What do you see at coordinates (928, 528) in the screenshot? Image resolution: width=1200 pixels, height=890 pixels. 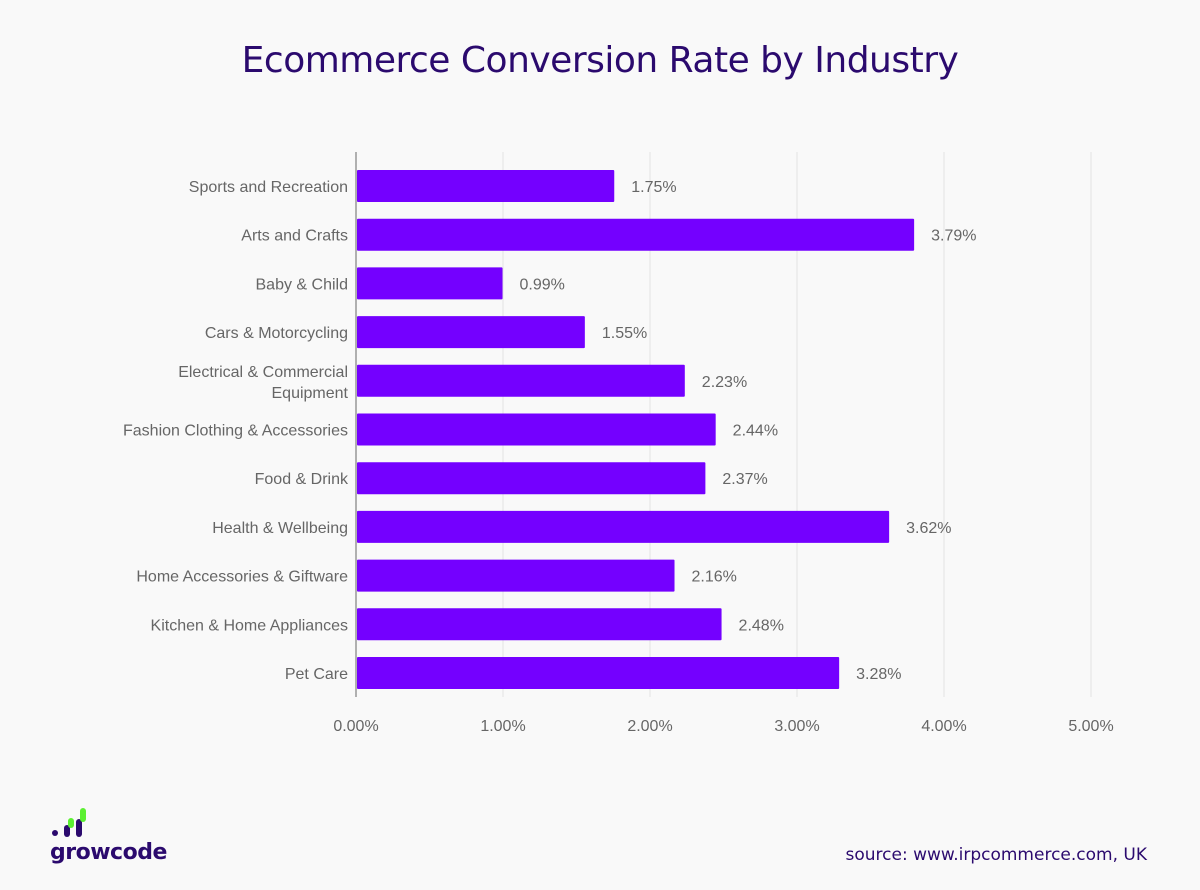 I see `data-label: 3.62%` at bounding box center [928, 528].